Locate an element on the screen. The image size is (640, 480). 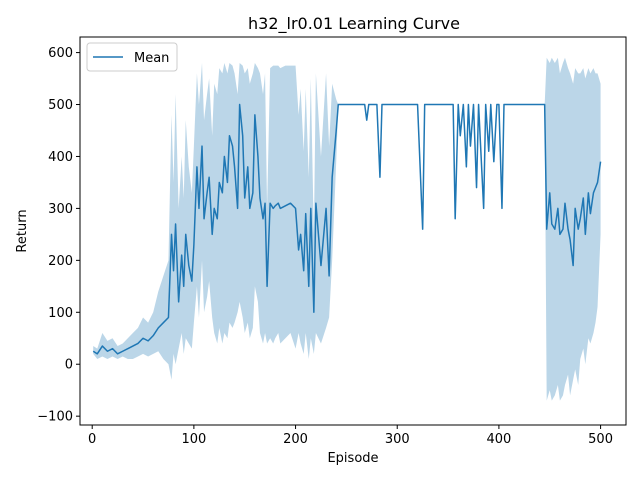
y-tick-label: 100 is located at coordinates (60, 313).